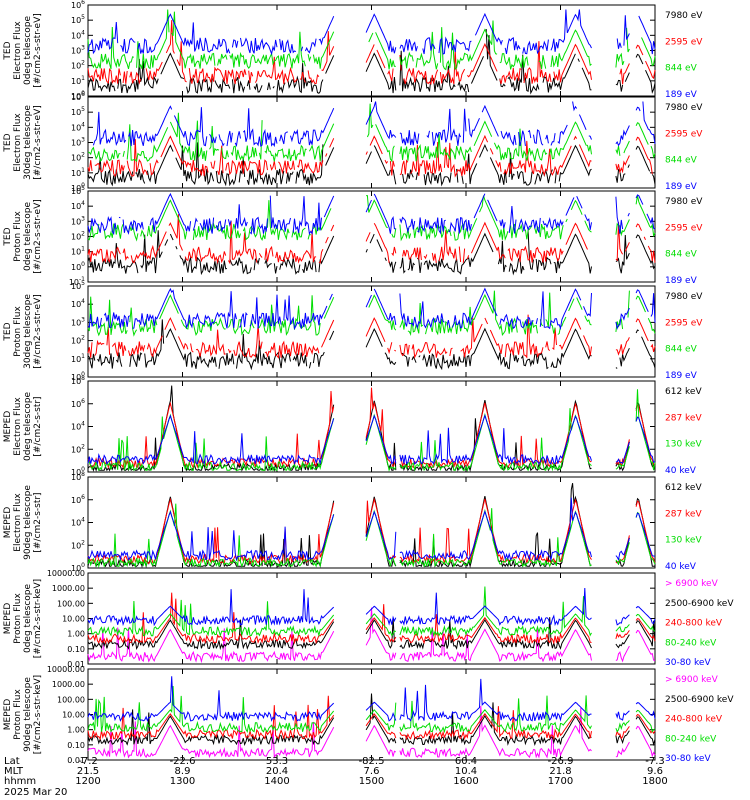  I want to click on legend-entry: 30-80 keV, so click(688, 663).